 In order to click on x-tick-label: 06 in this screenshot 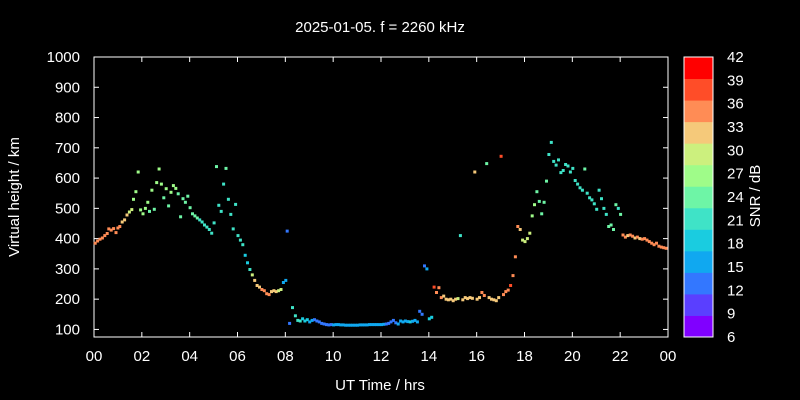, I will do `click(237, 356)`.